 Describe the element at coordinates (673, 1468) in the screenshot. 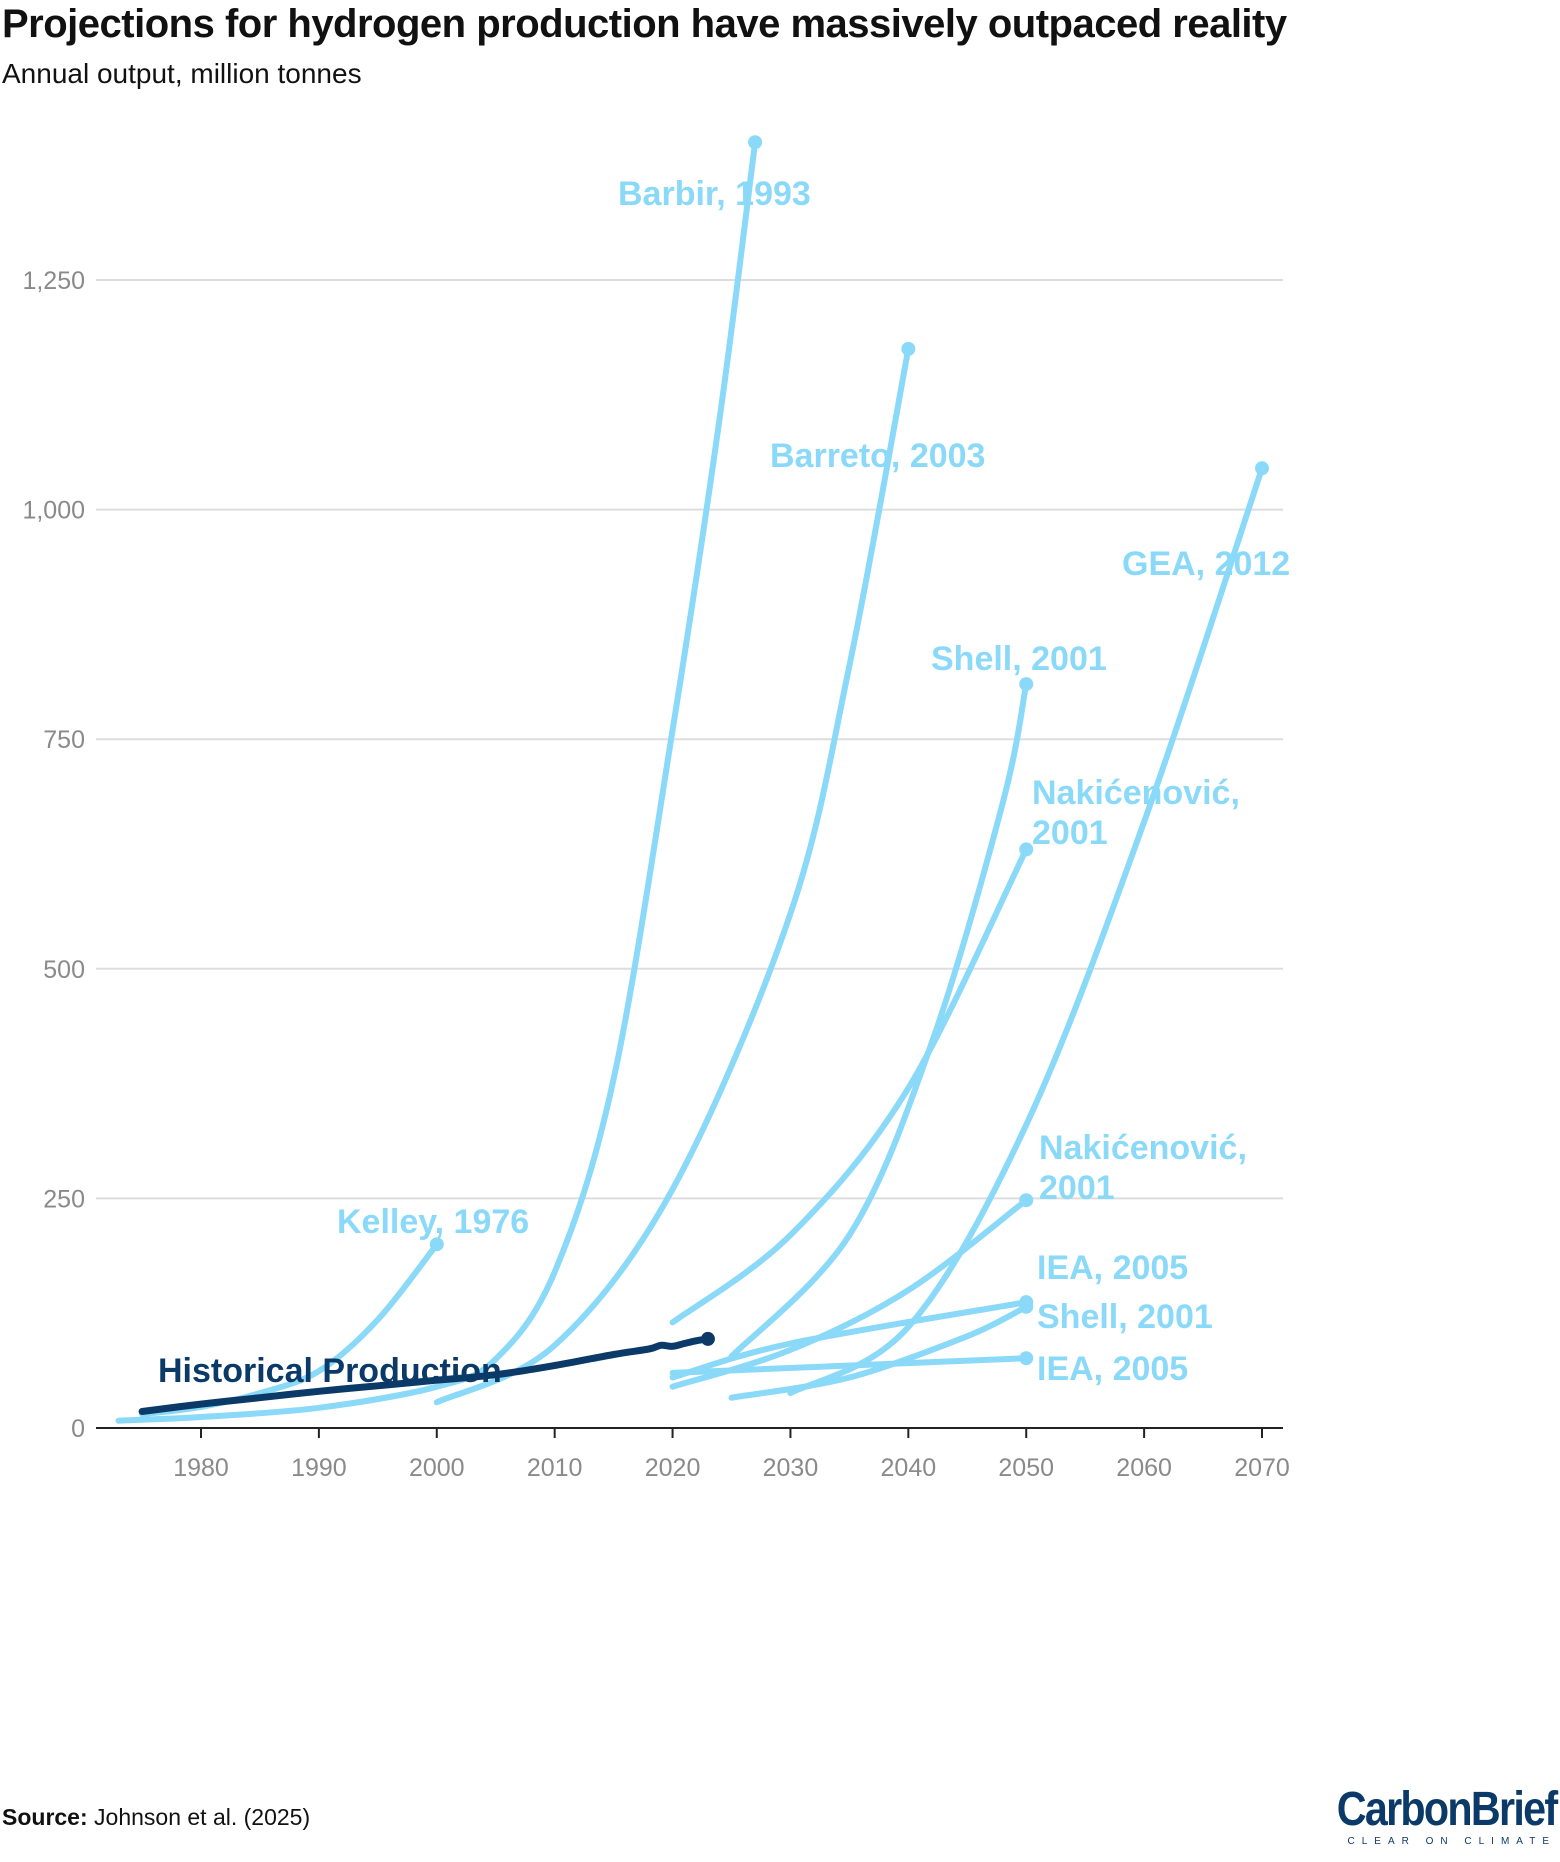

I see `x-tick-label: 2020` at that location.